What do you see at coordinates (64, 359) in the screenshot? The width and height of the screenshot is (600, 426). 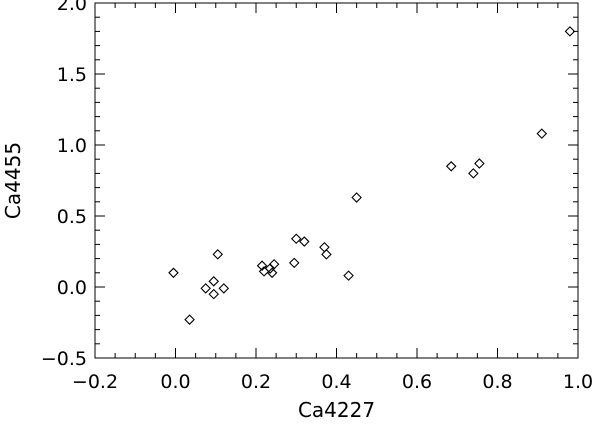 I see `y-tick-label: −0.5` at bounding box center [64, 359].